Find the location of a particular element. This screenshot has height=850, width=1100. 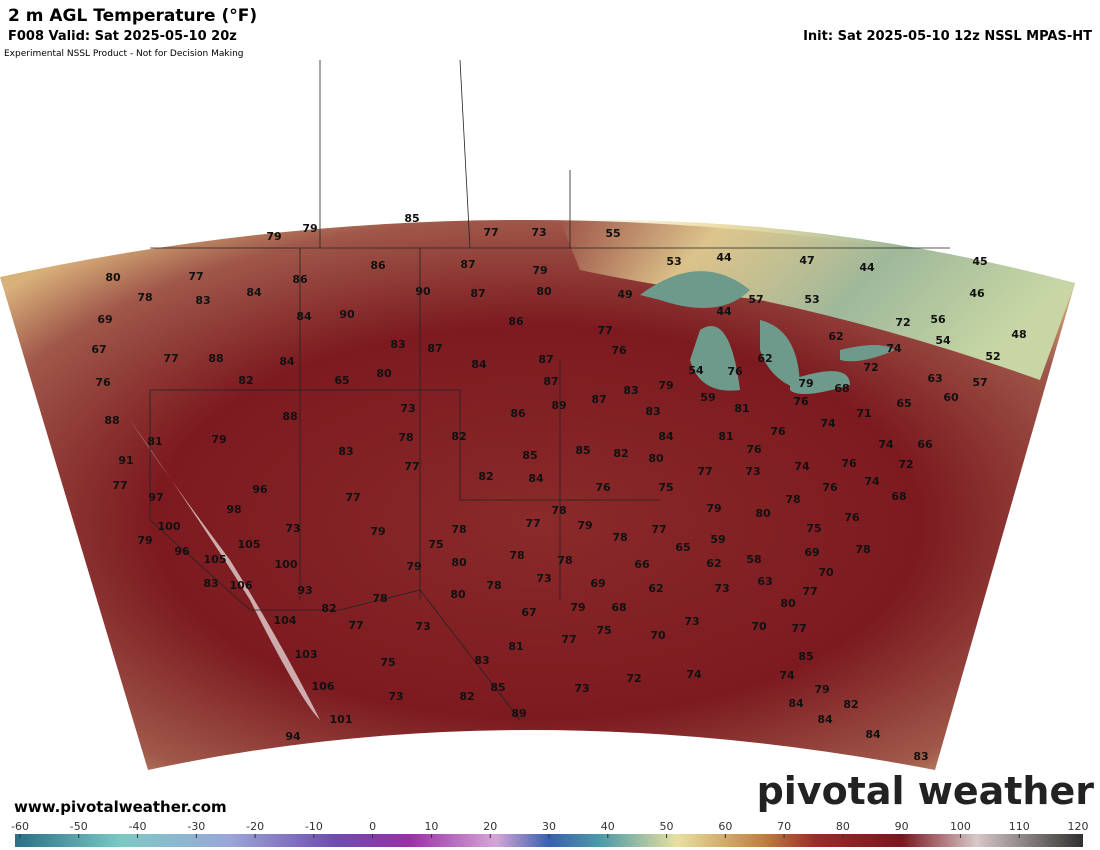

temperature-label: 106 is located at coordinates (241, 585).